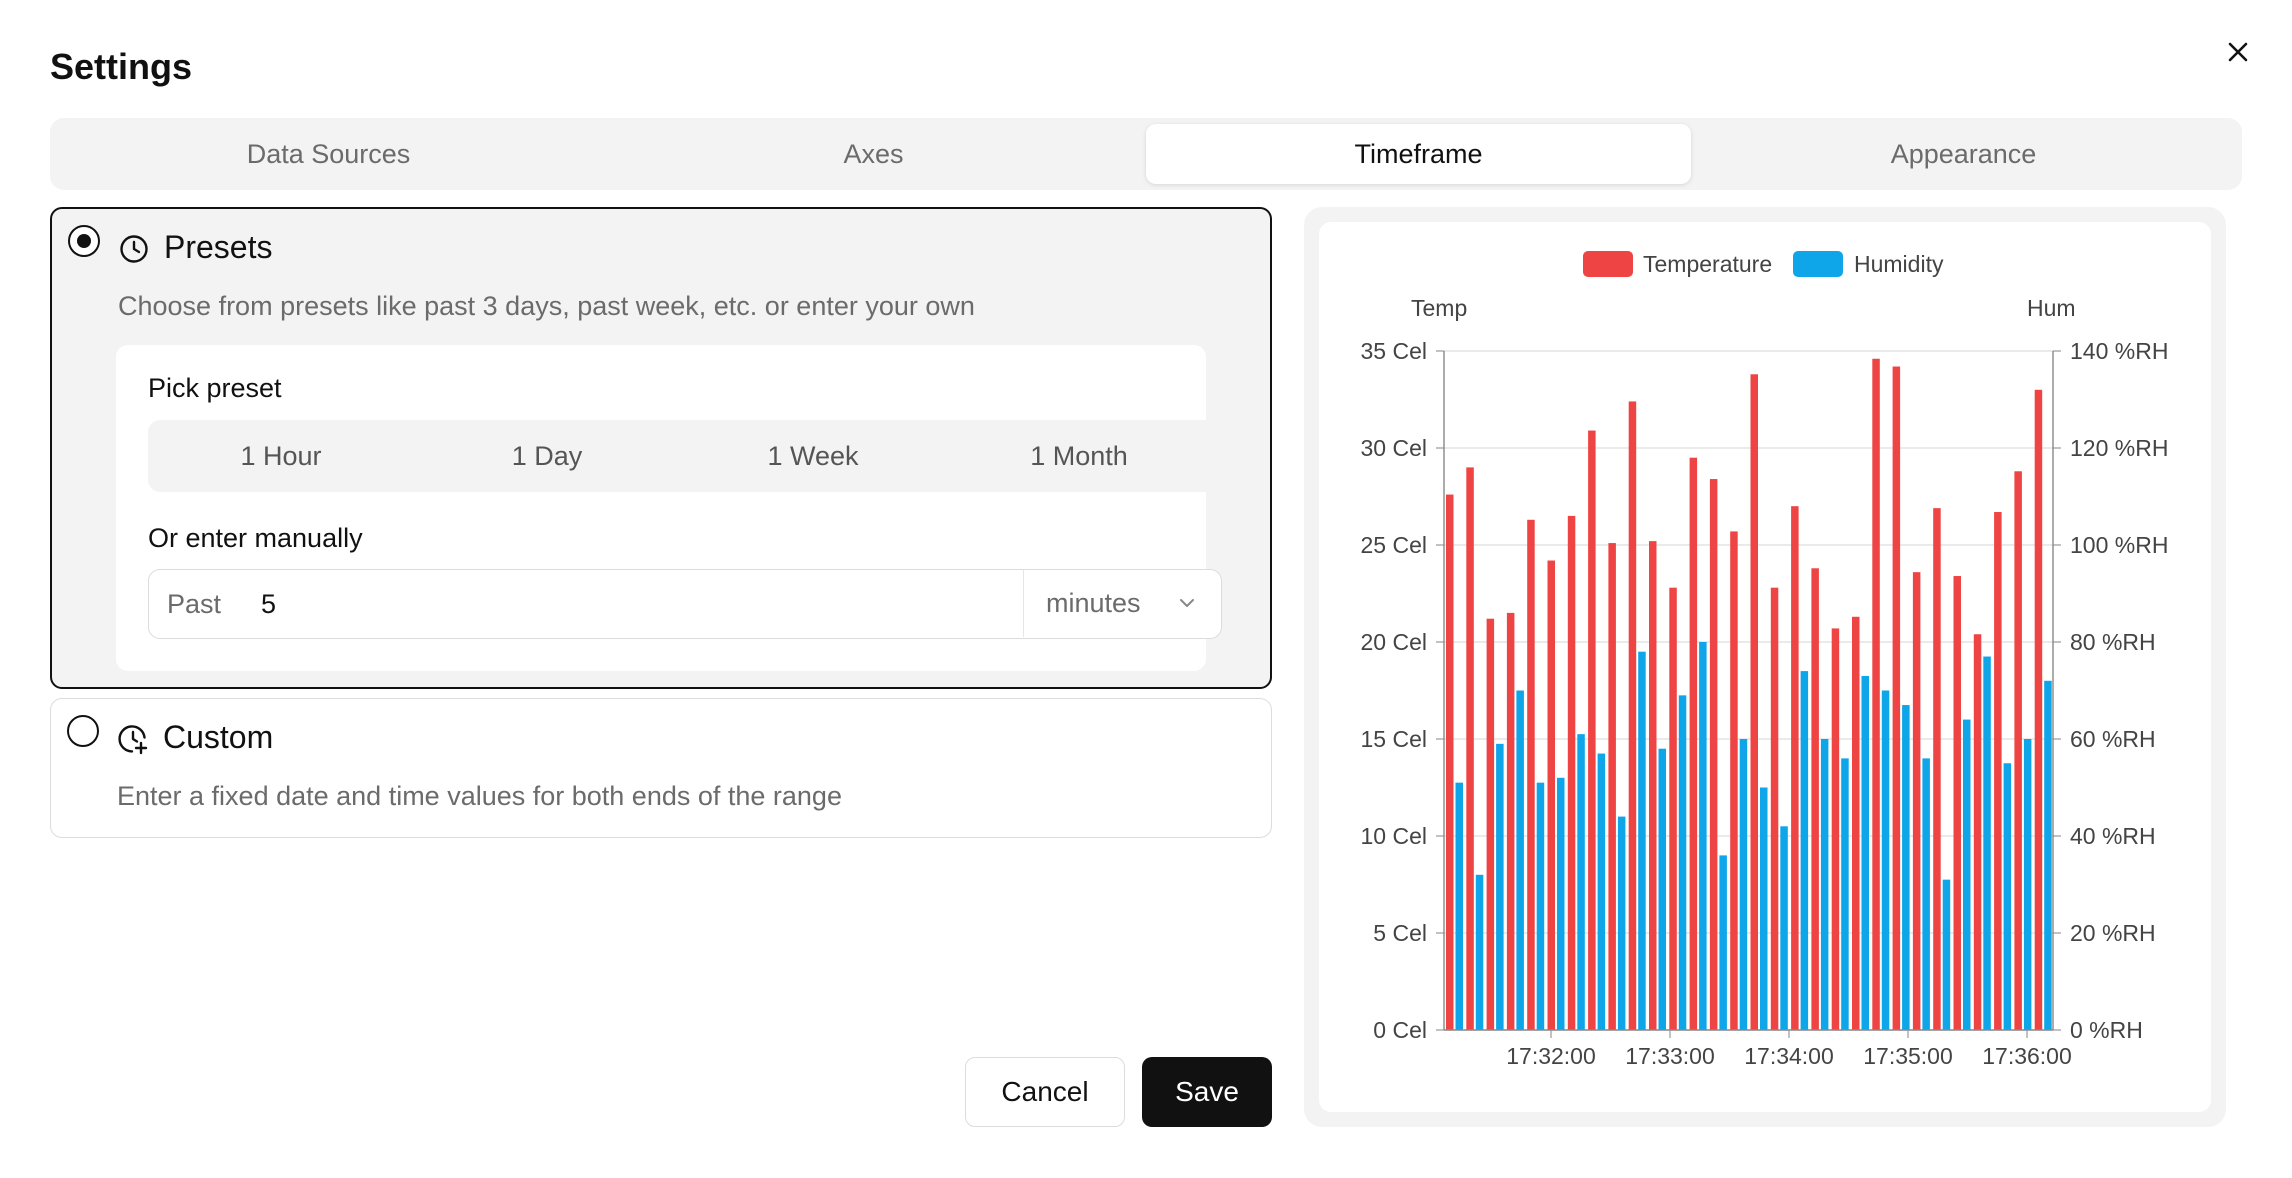 The image size is (2292, 1178). I want to click on y-right-tick-2: 40 %RH, so click(2113, 836).